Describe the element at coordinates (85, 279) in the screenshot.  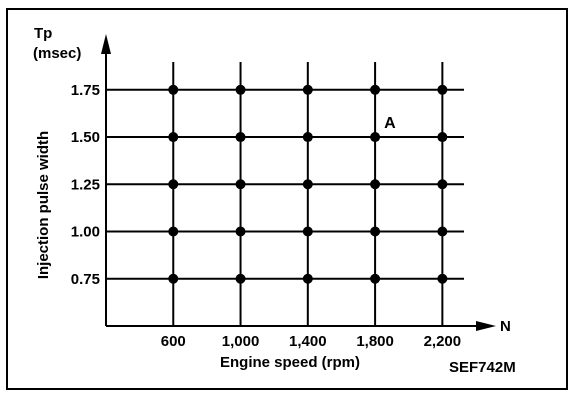
I see `y-tick-label: 0.75` at that location.